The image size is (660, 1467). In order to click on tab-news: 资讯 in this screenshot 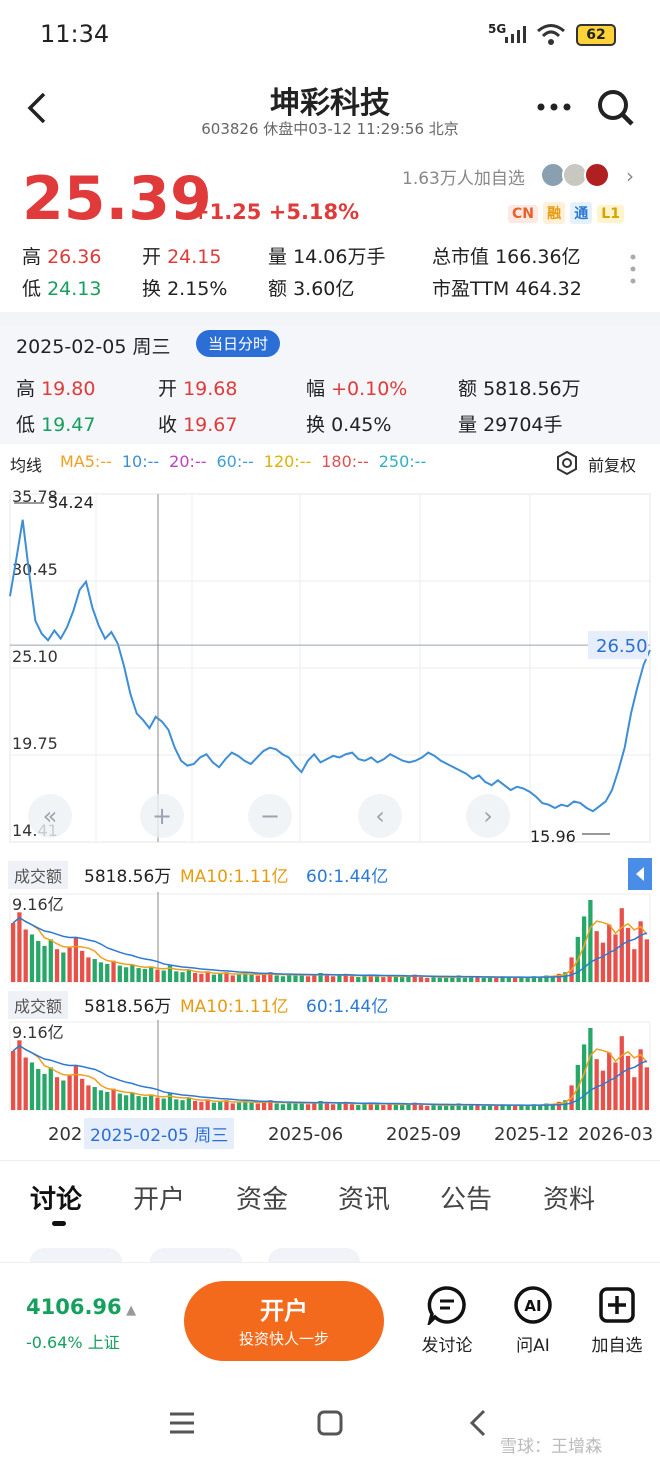, I will do `click(364, 1200)`.